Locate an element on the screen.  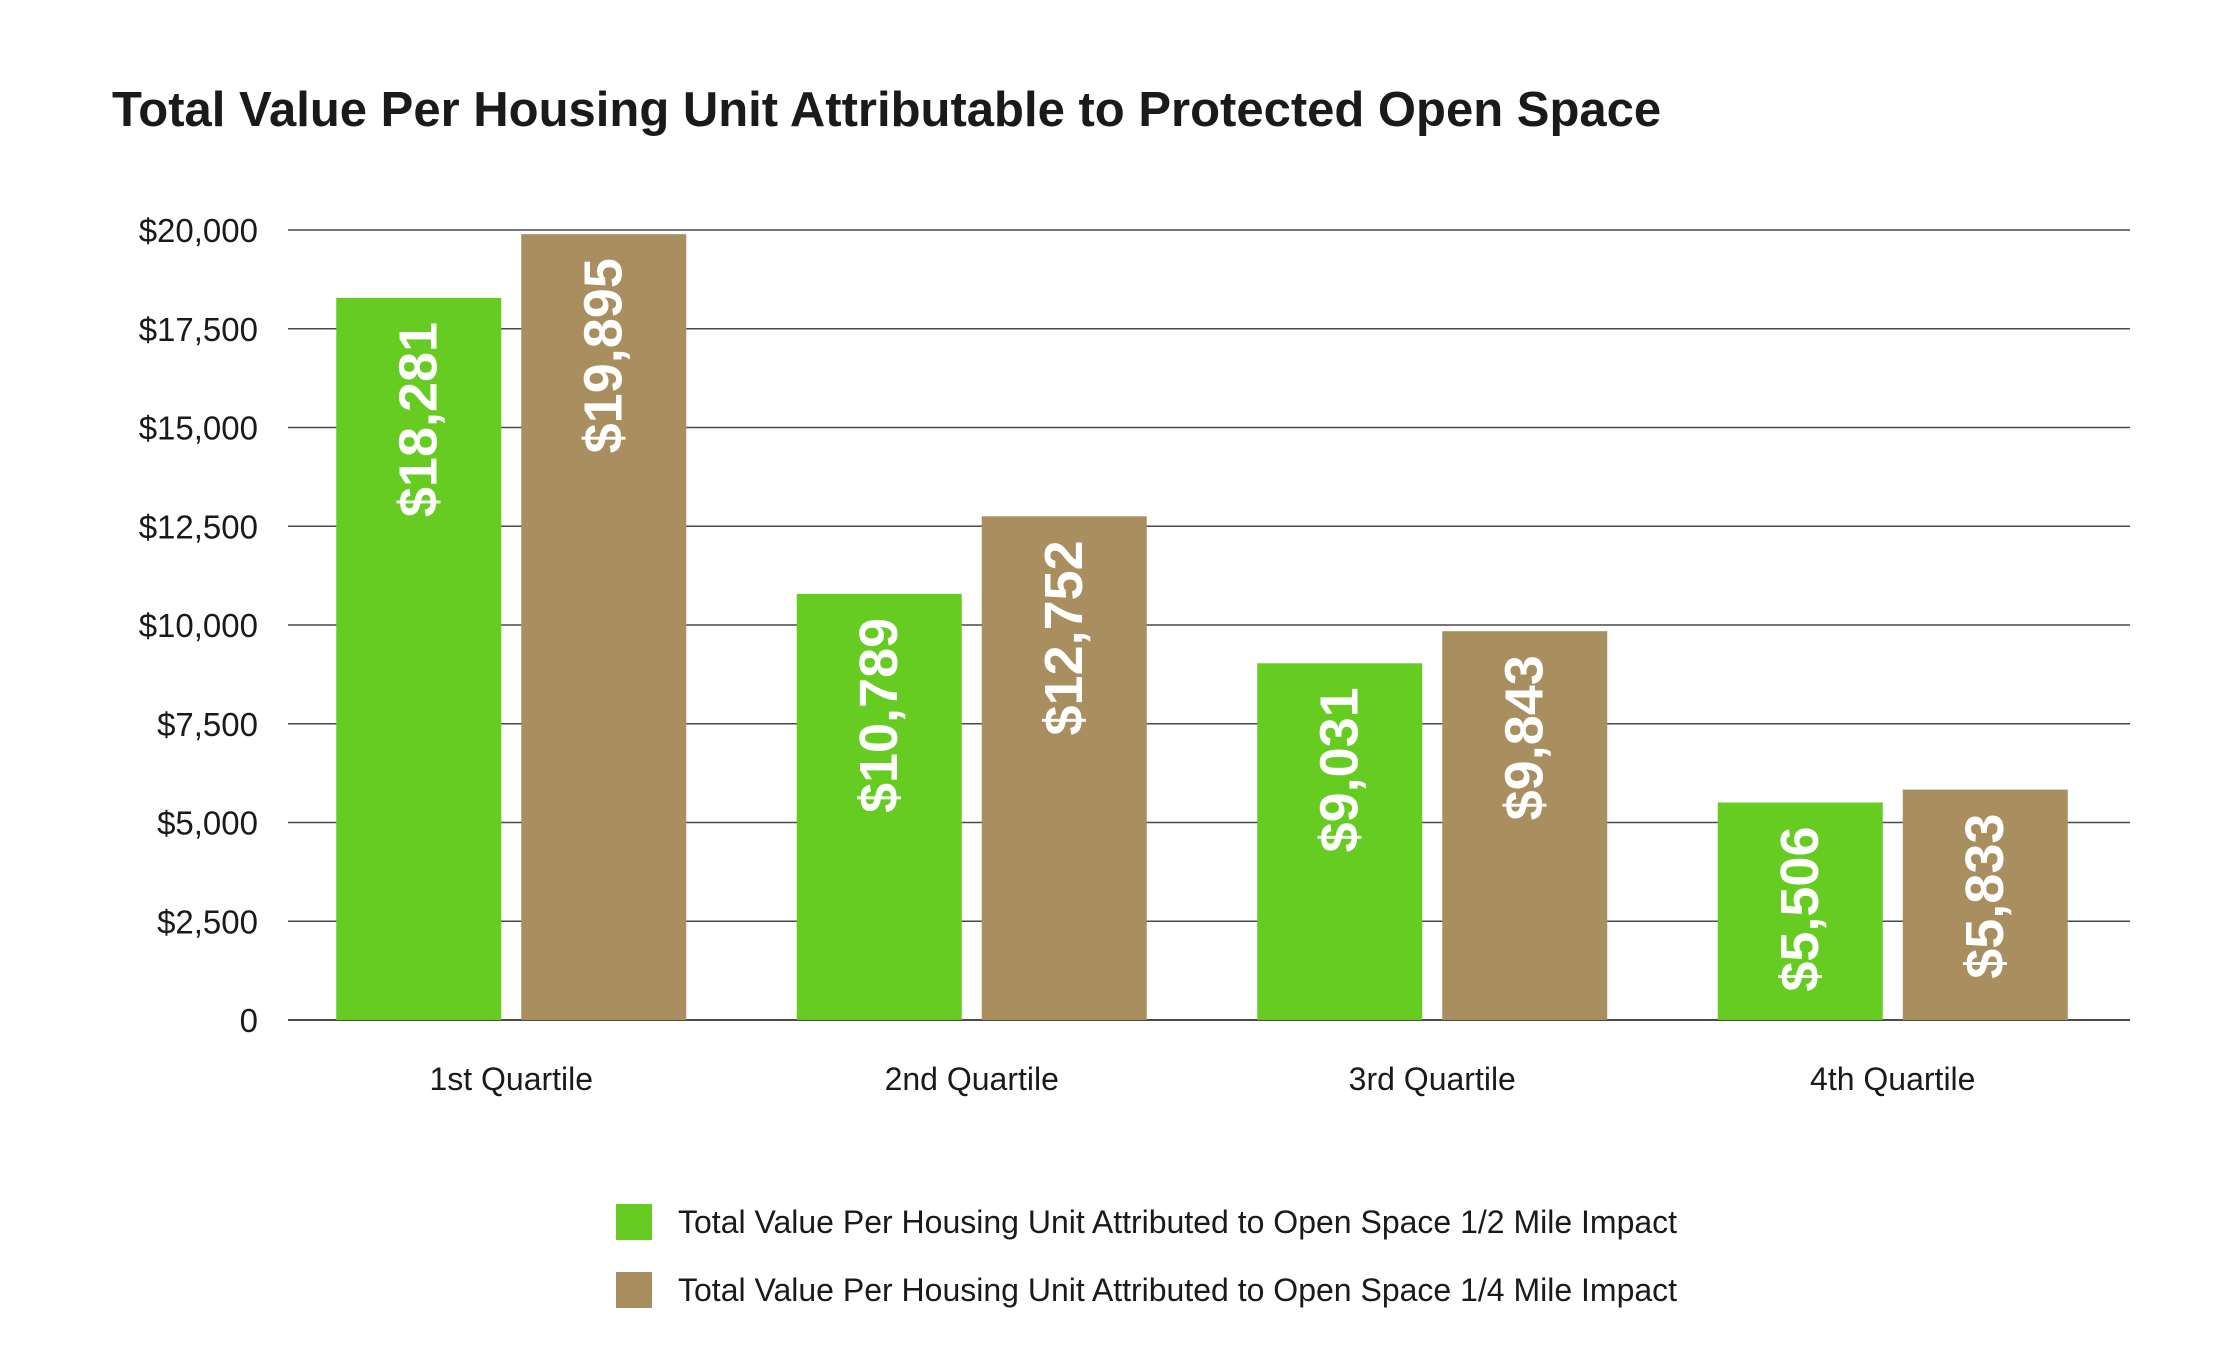
data-label: $19,895 is located at coordinates (604, 355).